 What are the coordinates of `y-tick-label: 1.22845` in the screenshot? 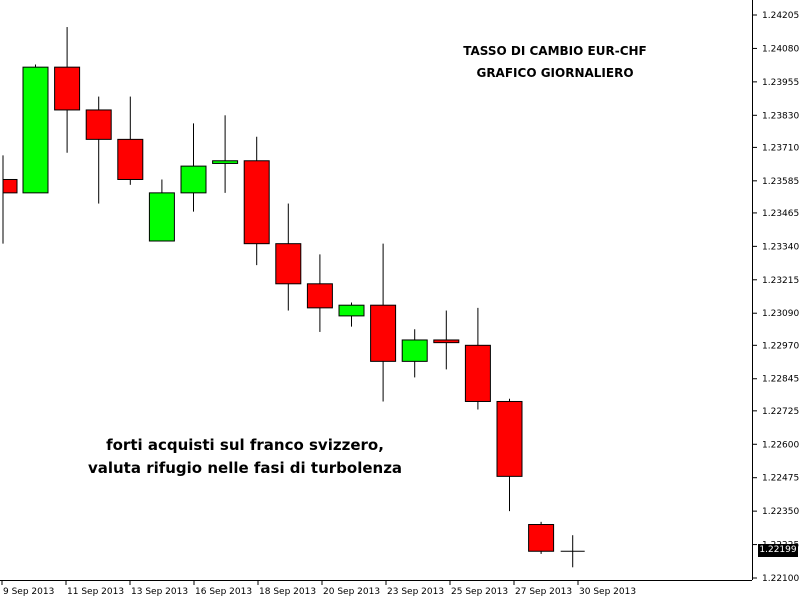 It's located at (780, 380).